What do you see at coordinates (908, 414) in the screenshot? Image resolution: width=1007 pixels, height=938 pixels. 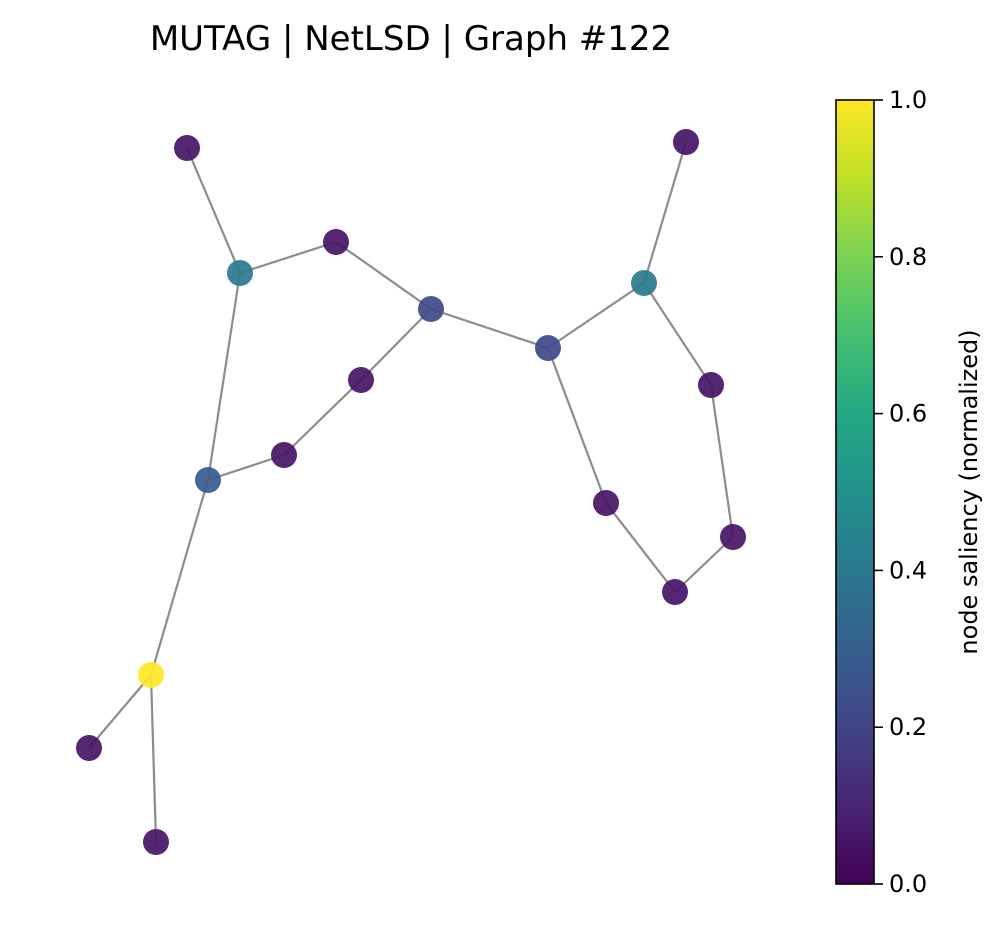 I see `colorbar-tick-label: 0.6` at bounding box center [908, 414].